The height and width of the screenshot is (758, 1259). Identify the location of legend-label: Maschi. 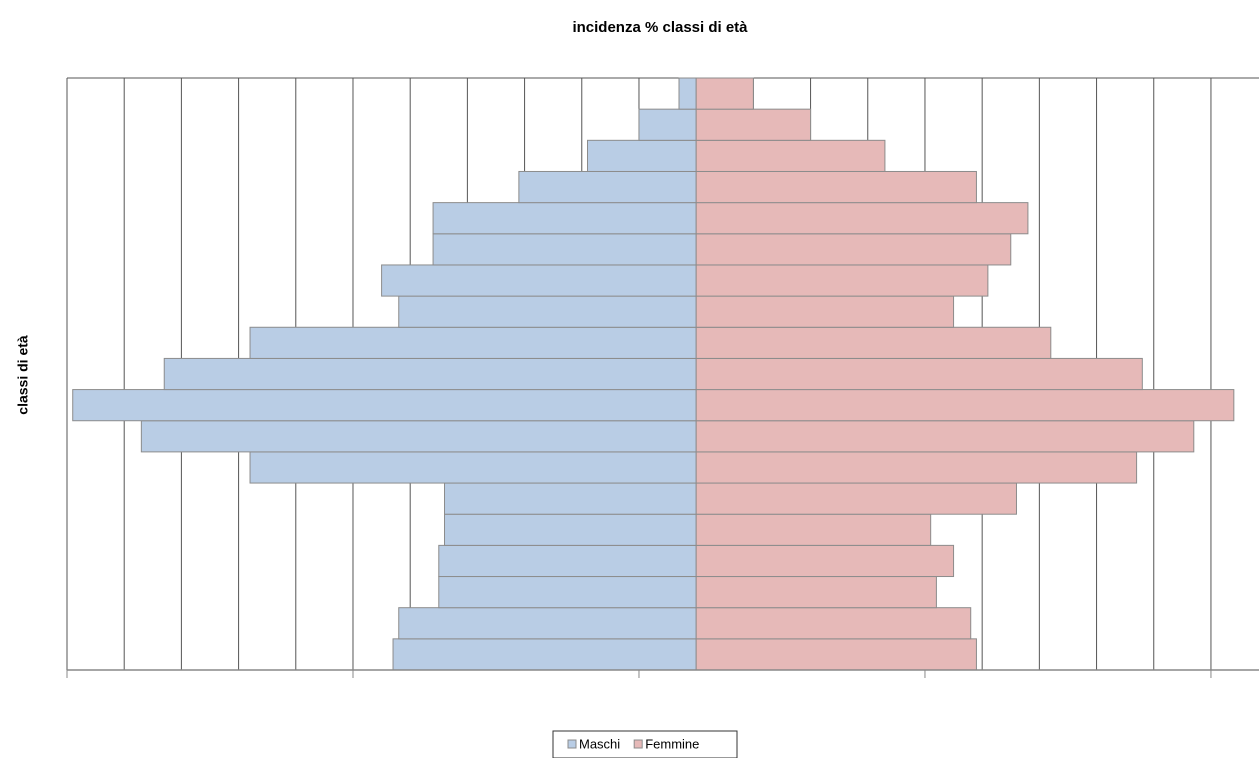
(599, 743).